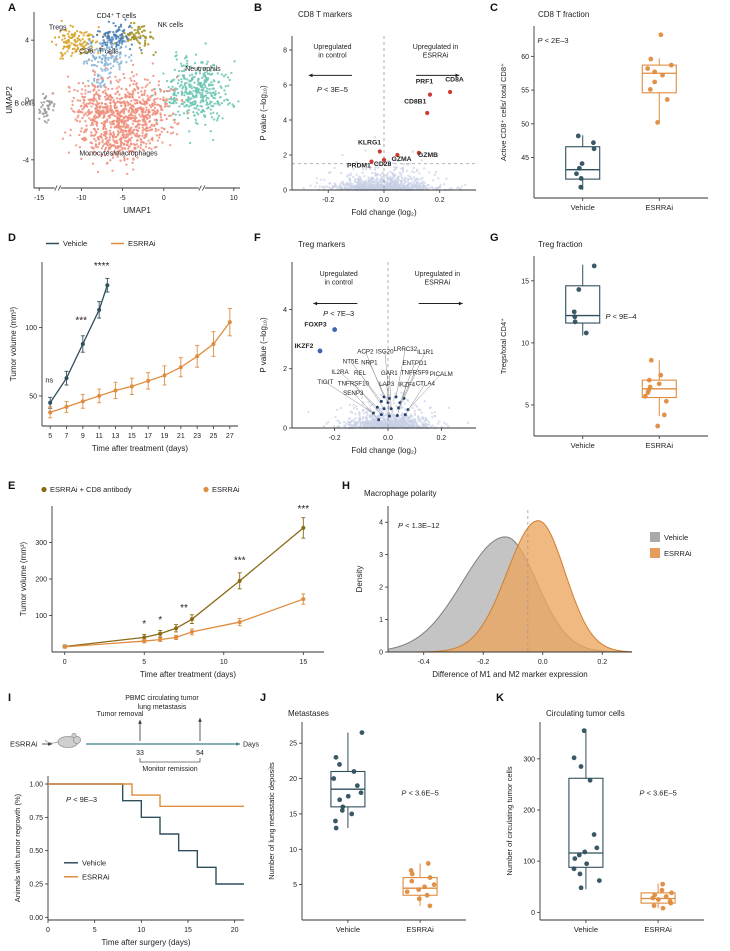  Describe the element at coordinates (406, 385) in the screenshot. I see `svg-text: IKZF4` at that location.